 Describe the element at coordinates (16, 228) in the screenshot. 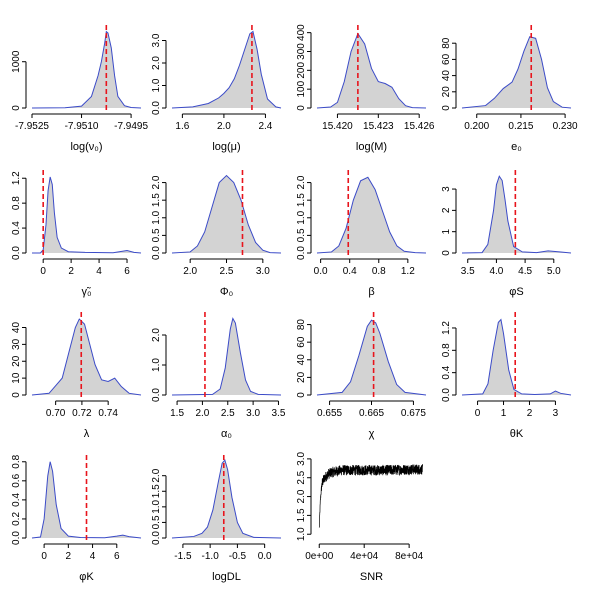

I see `panel-4-y-tick-label: 0.4` at that location.